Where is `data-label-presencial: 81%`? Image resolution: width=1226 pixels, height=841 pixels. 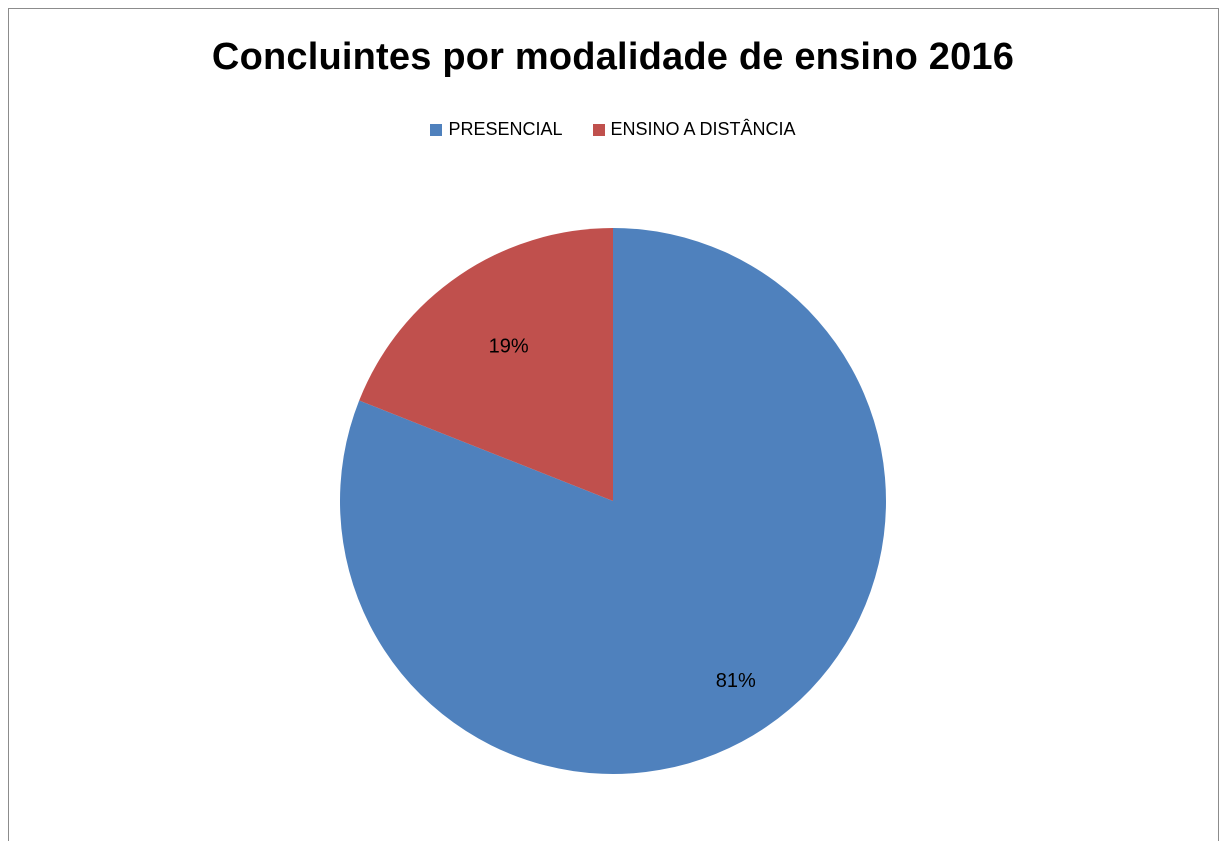 data-label-presencial: 81% is located at coordinates (736, 681).